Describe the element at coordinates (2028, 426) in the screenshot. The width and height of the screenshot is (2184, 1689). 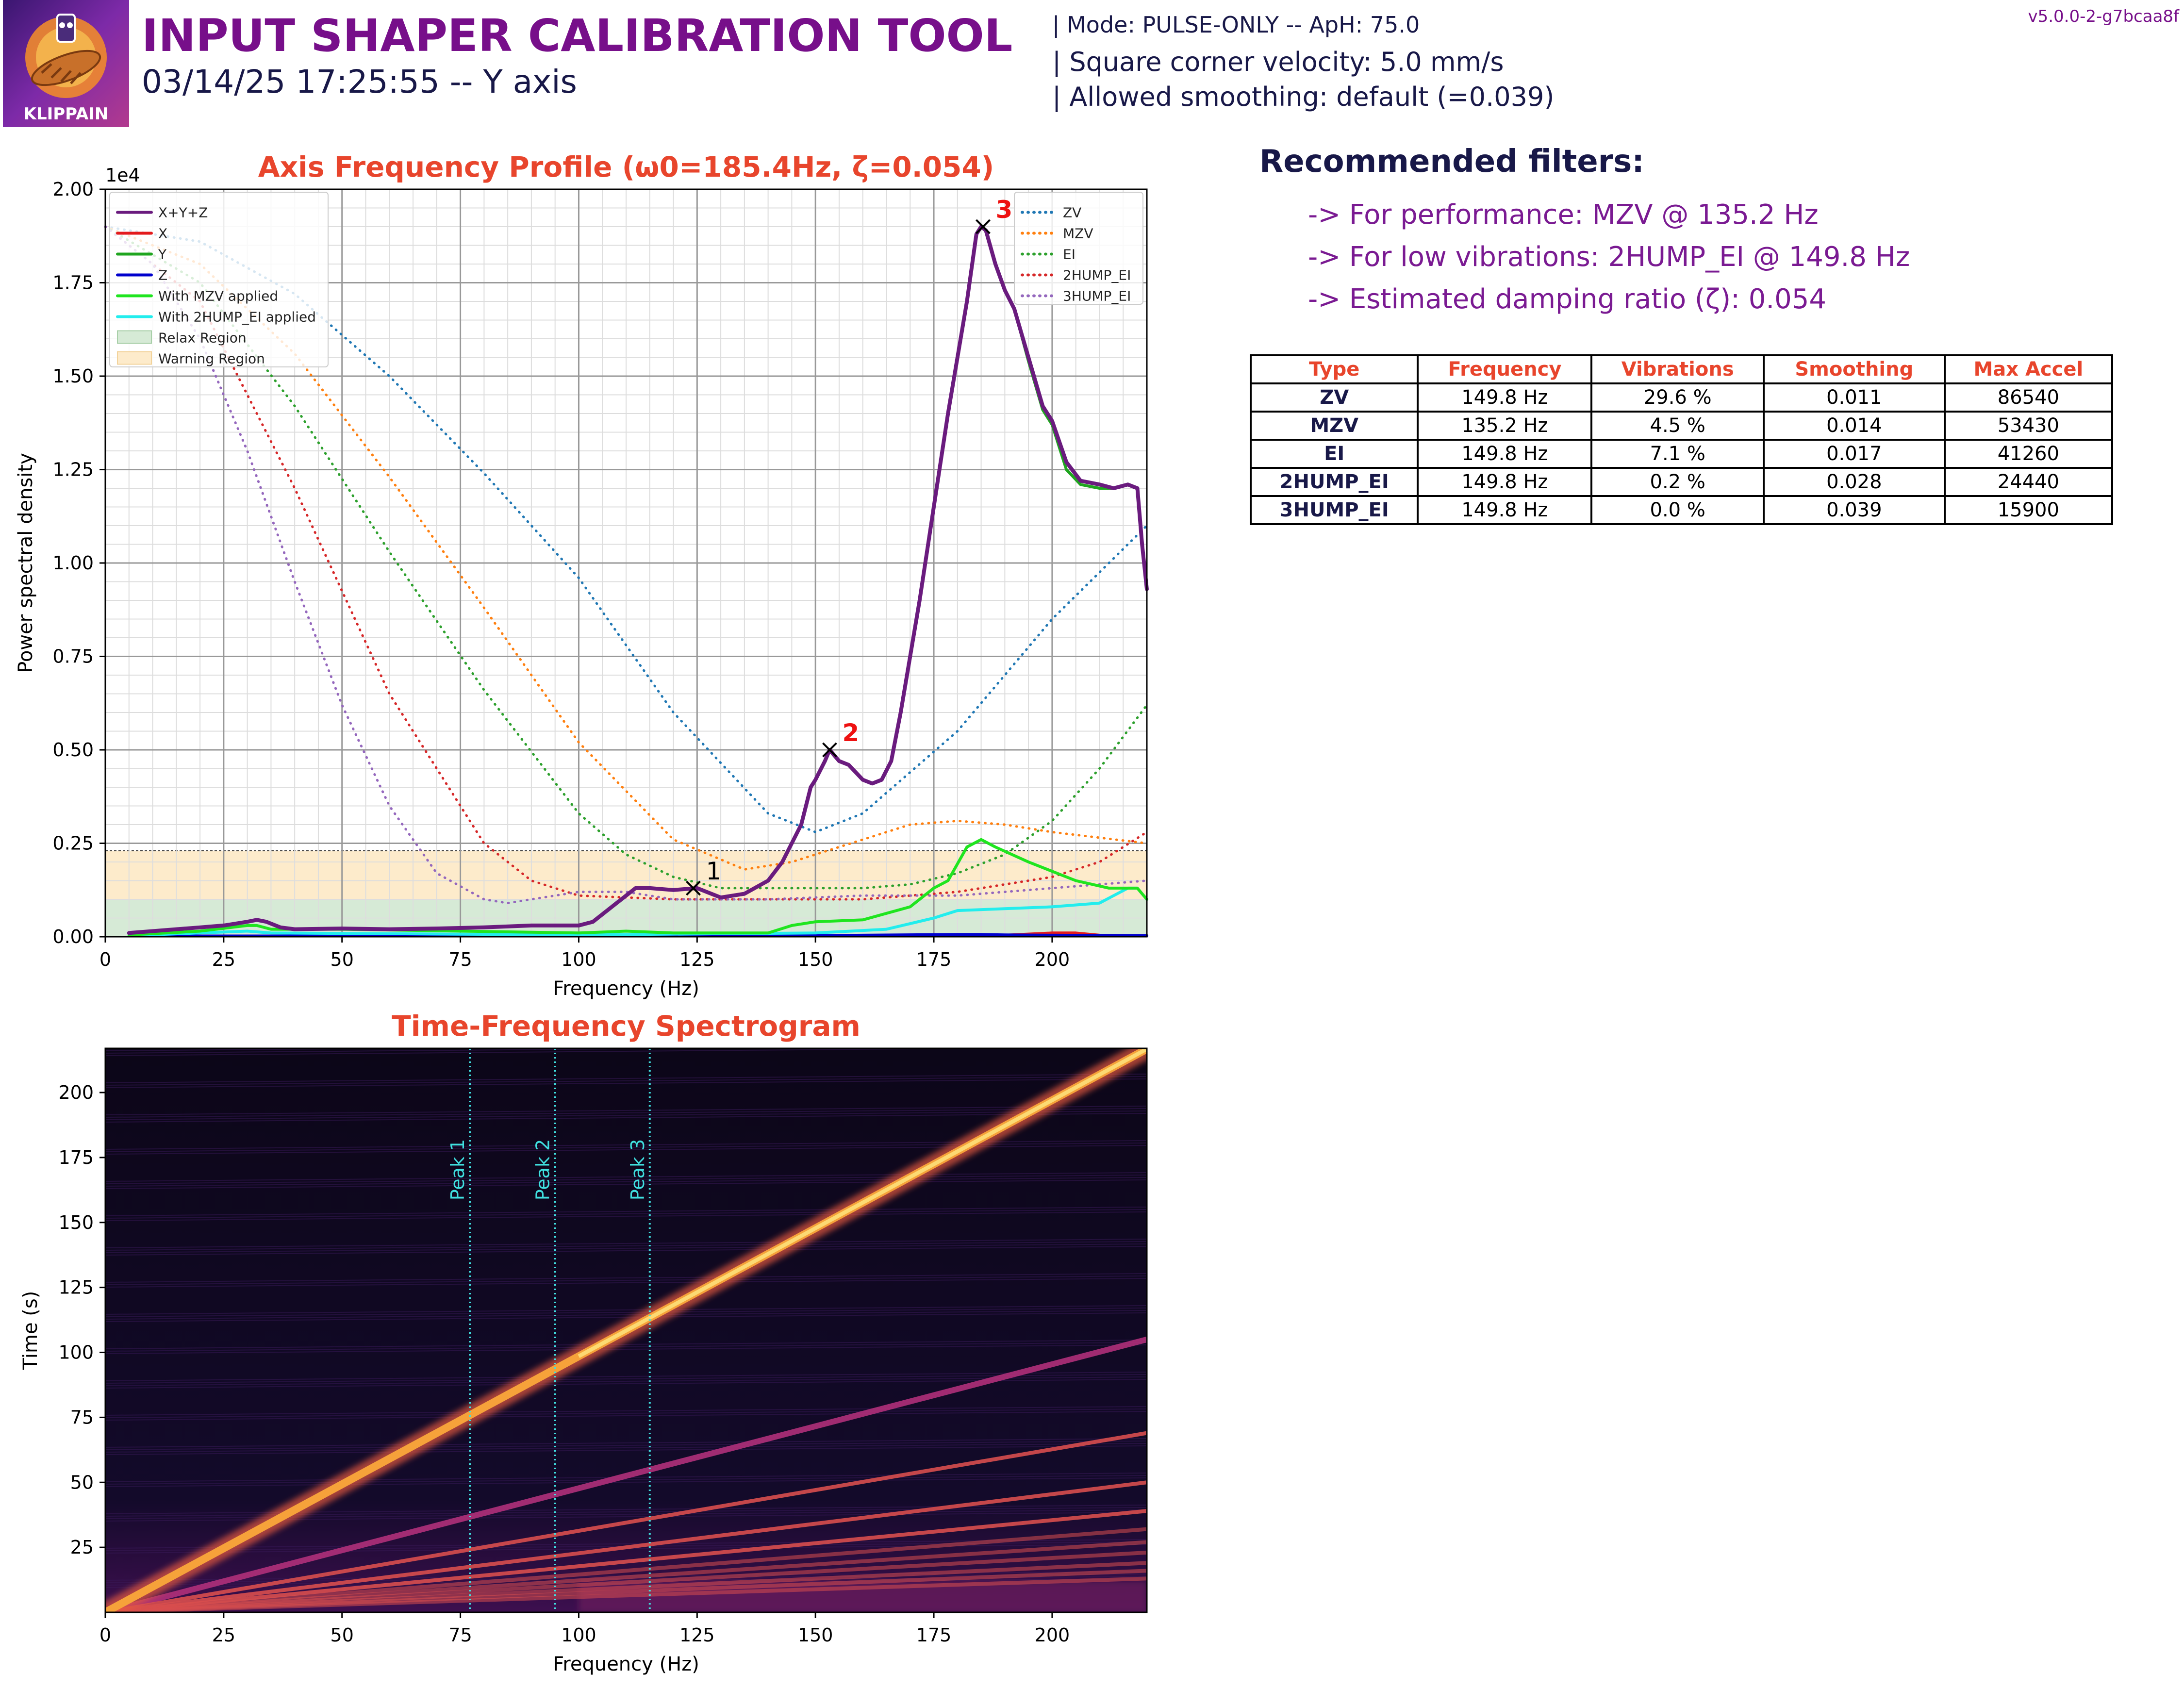
I see `table-cell: 53430` at that location.